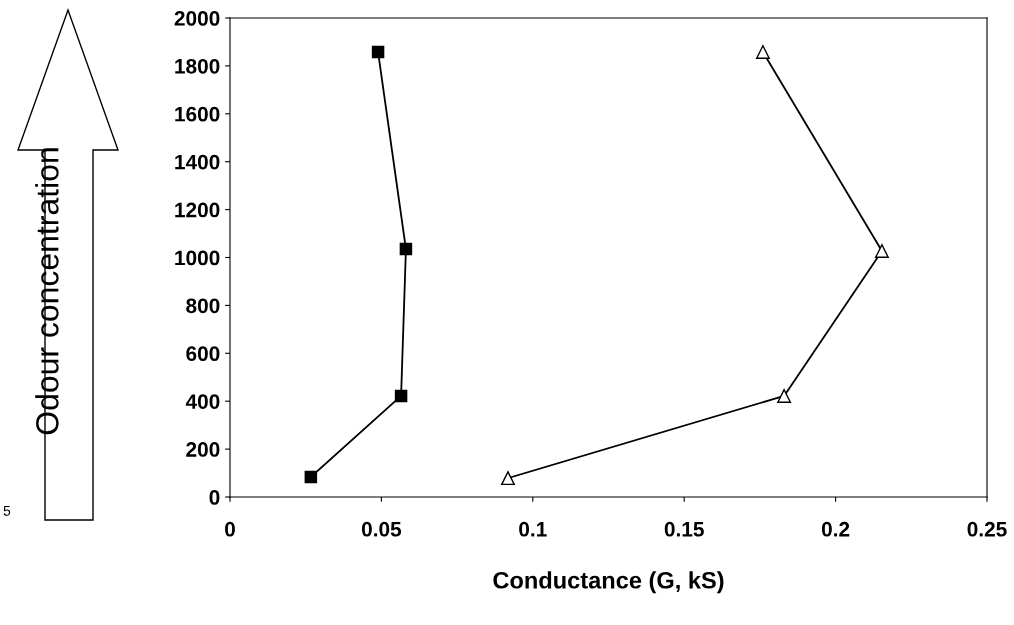 This screenshot has width=1014, height=625. Describe the element at coordinates (197, 114) in the screenshot. I see `y-tick-label: 1600` at that location.